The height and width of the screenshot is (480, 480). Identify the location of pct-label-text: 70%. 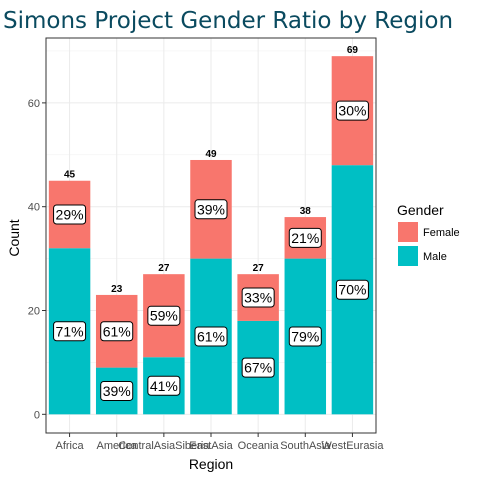
(352, 290).